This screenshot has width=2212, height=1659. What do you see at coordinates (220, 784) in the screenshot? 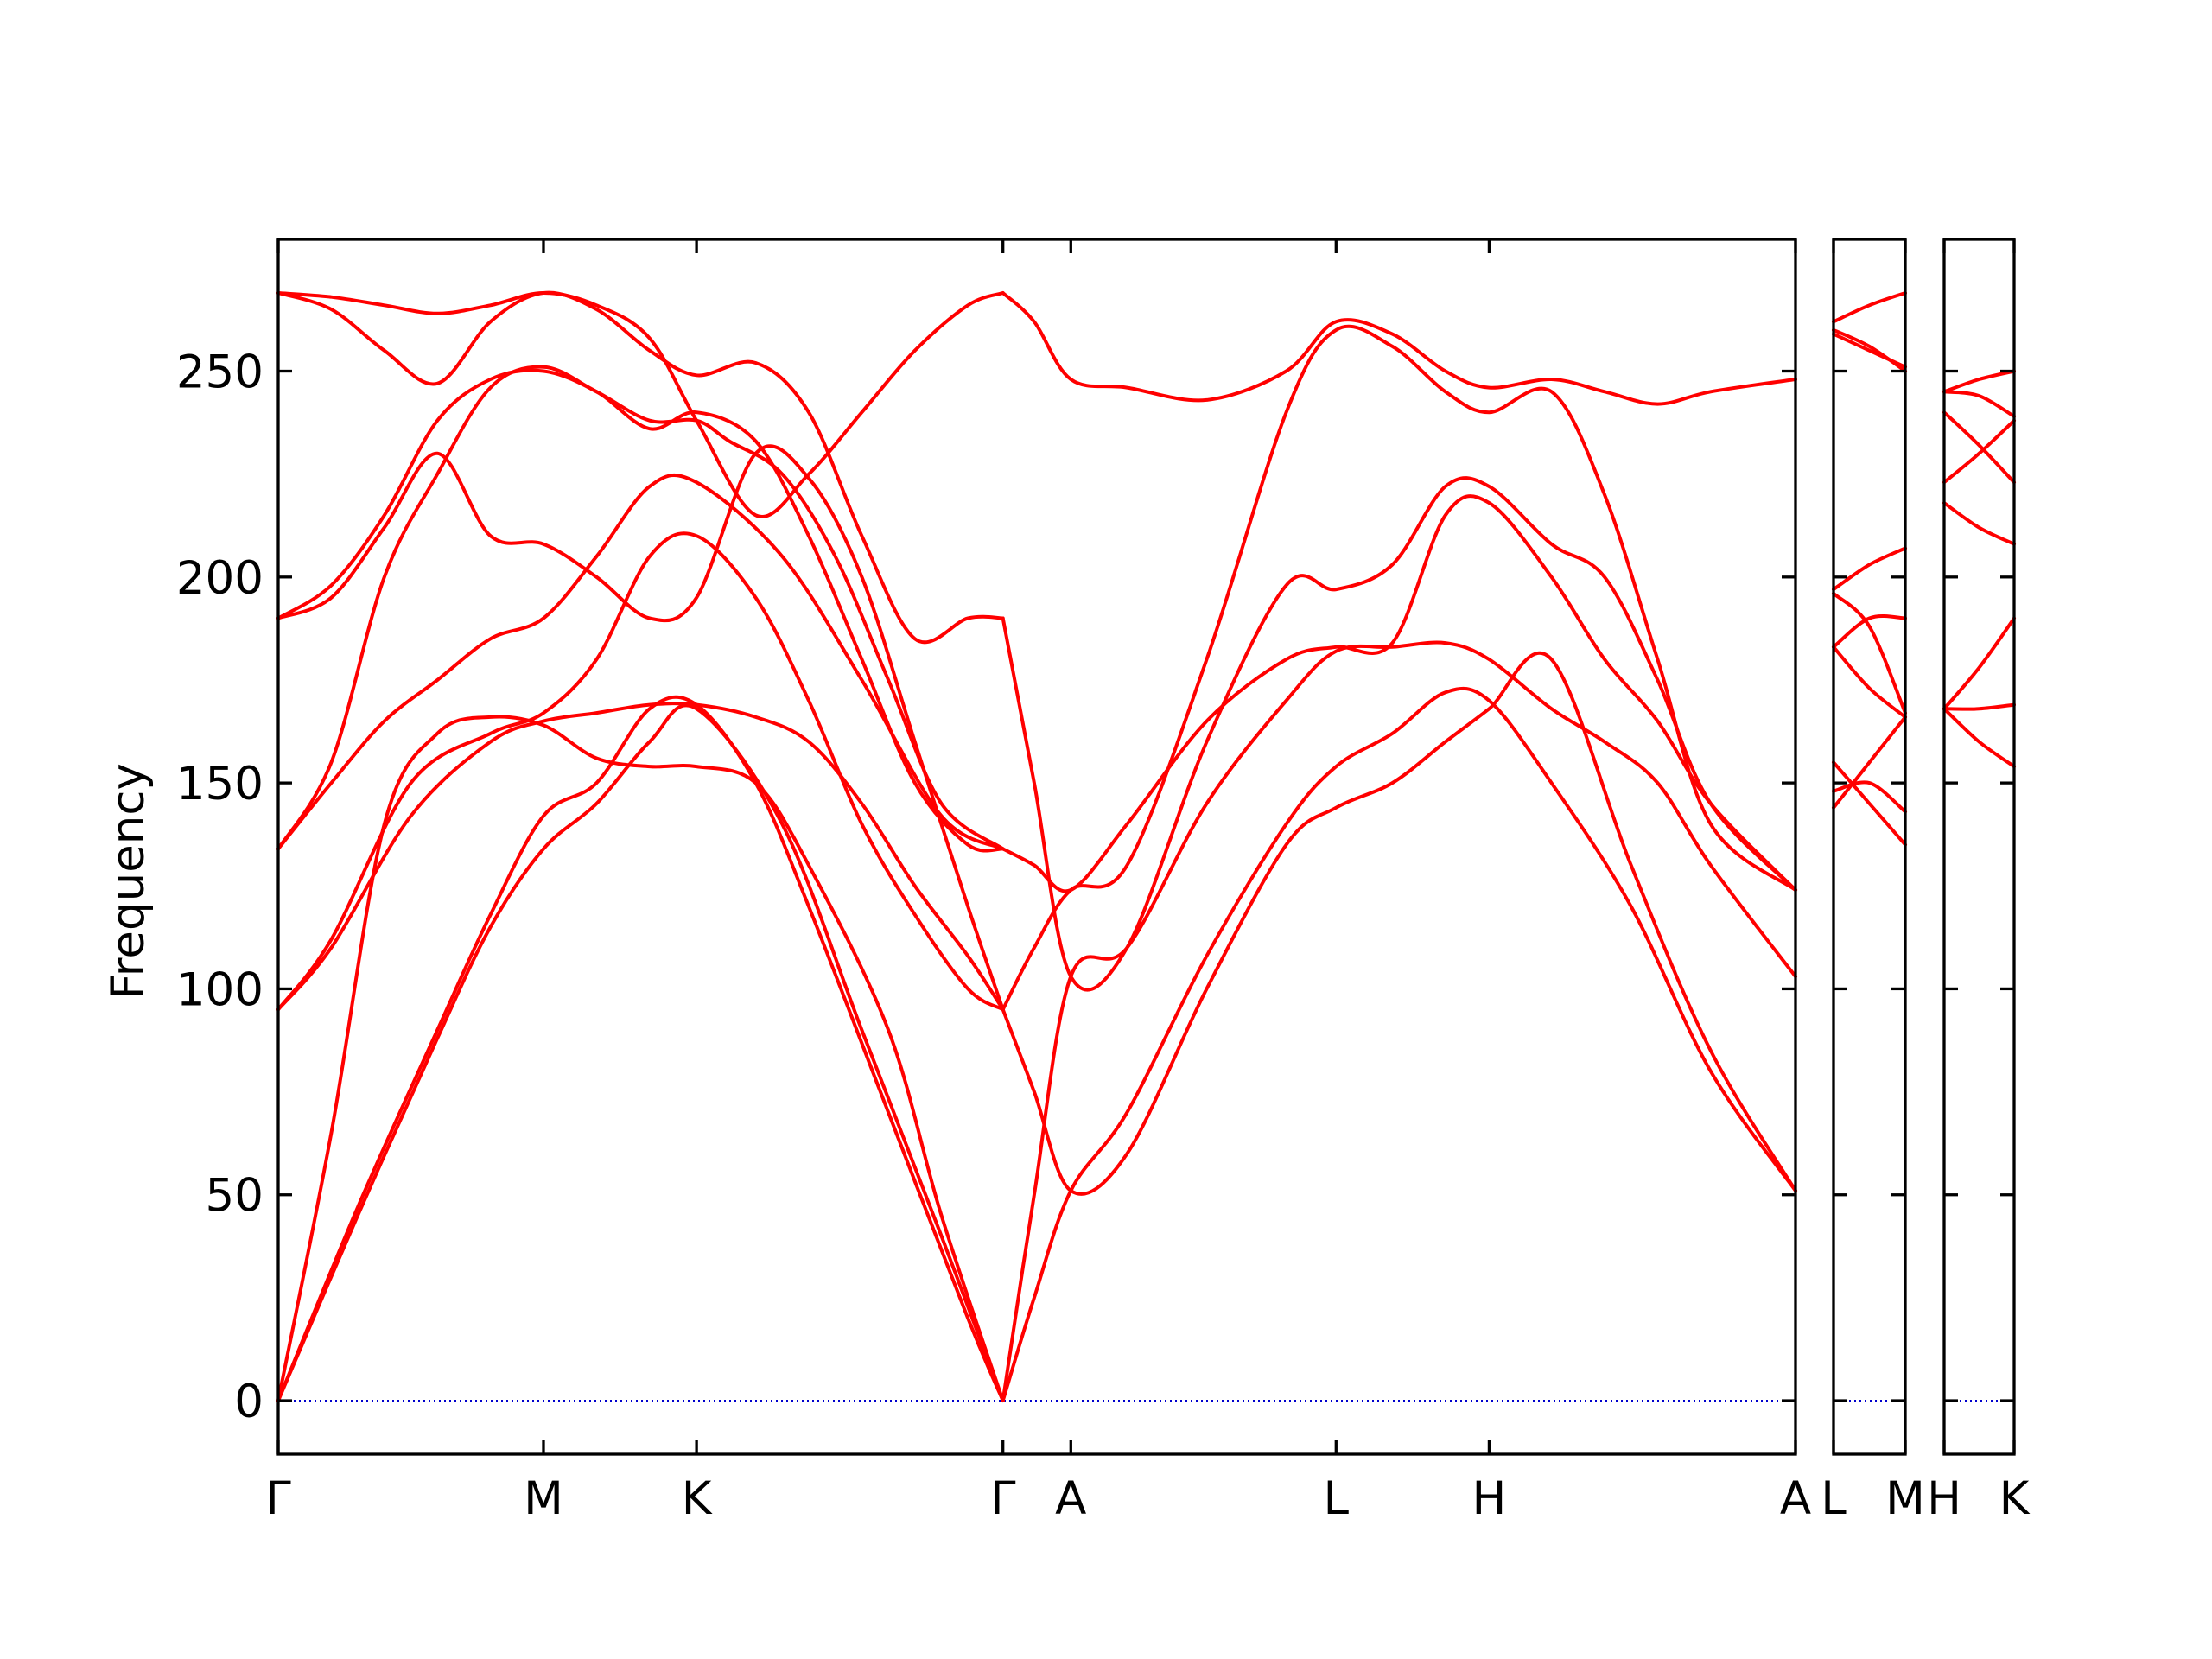
I see `y-tick-label: 150` at bounding box center [220, 784].